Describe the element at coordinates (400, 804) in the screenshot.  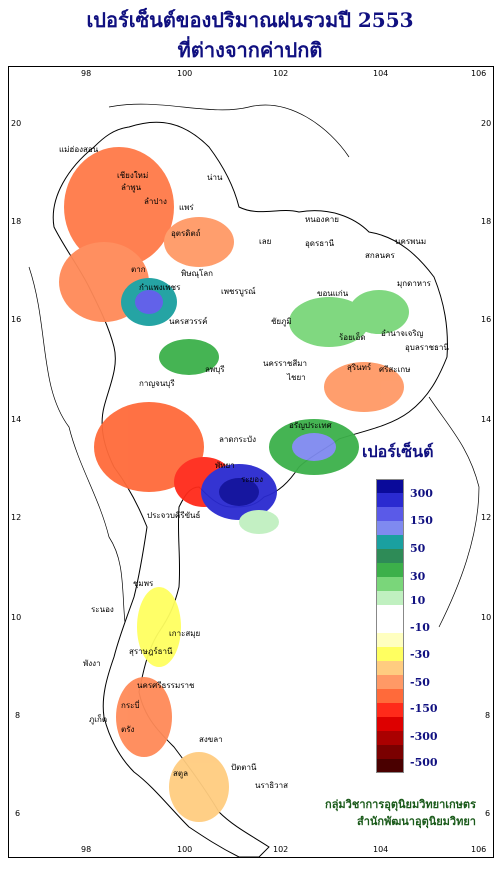
I see `credit-line1: กลุ่มวิชาการอุตุนิยมวิทยาเกษตร` at that location.